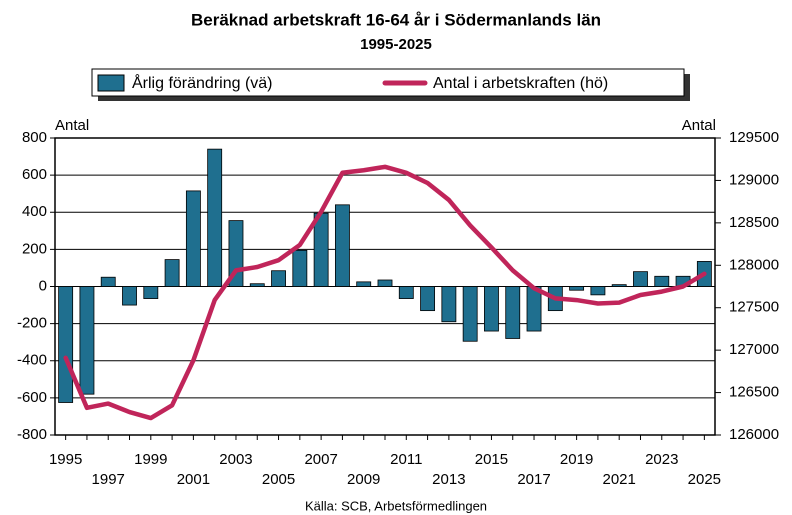 The image size is (792, 515). Describe the element at coordinates (396, 505) in the screenshot. I see `source: Källa: SCB, Arbetsförmedlingen` at that location.